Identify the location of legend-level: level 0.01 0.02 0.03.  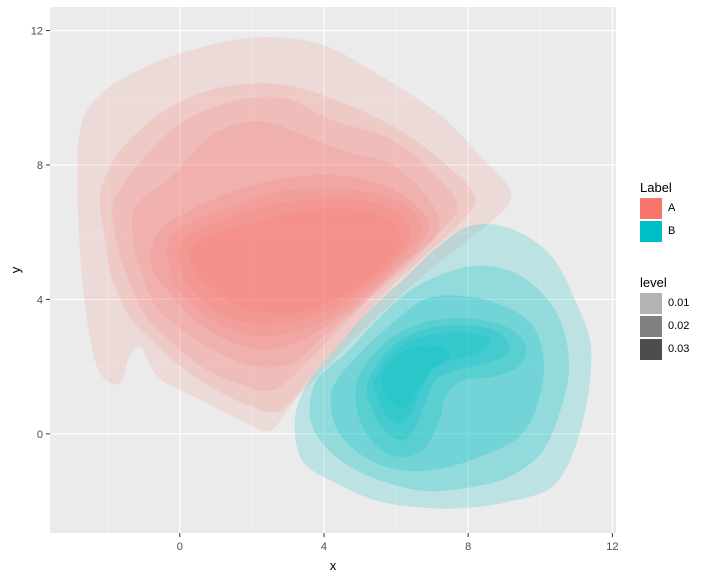
(664, 318).